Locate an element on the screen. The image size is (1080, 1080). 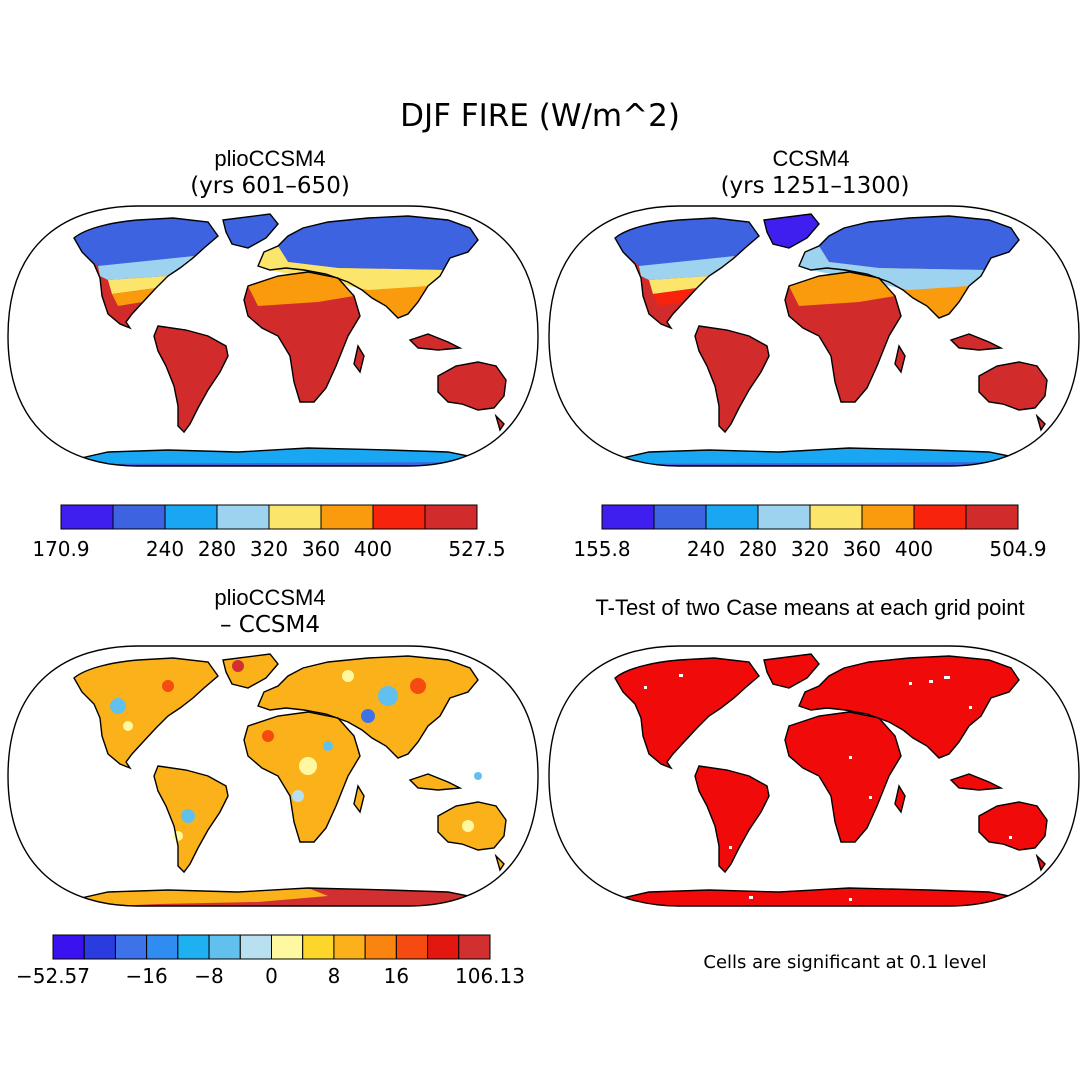
insignificant-cells is located at coordinates (828, 787).